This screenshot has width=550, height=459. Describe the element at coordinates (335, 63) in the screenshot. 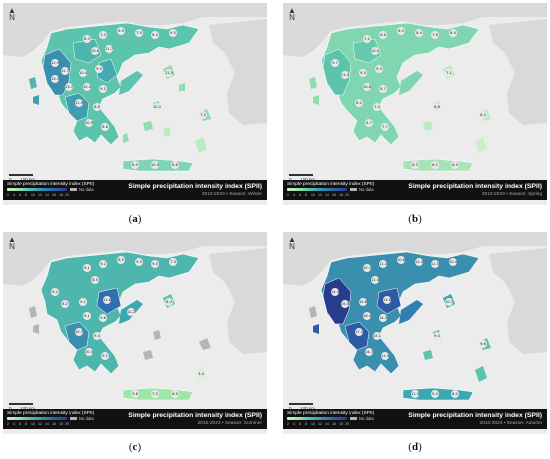

I see `svg-text: 9.7` at that location.